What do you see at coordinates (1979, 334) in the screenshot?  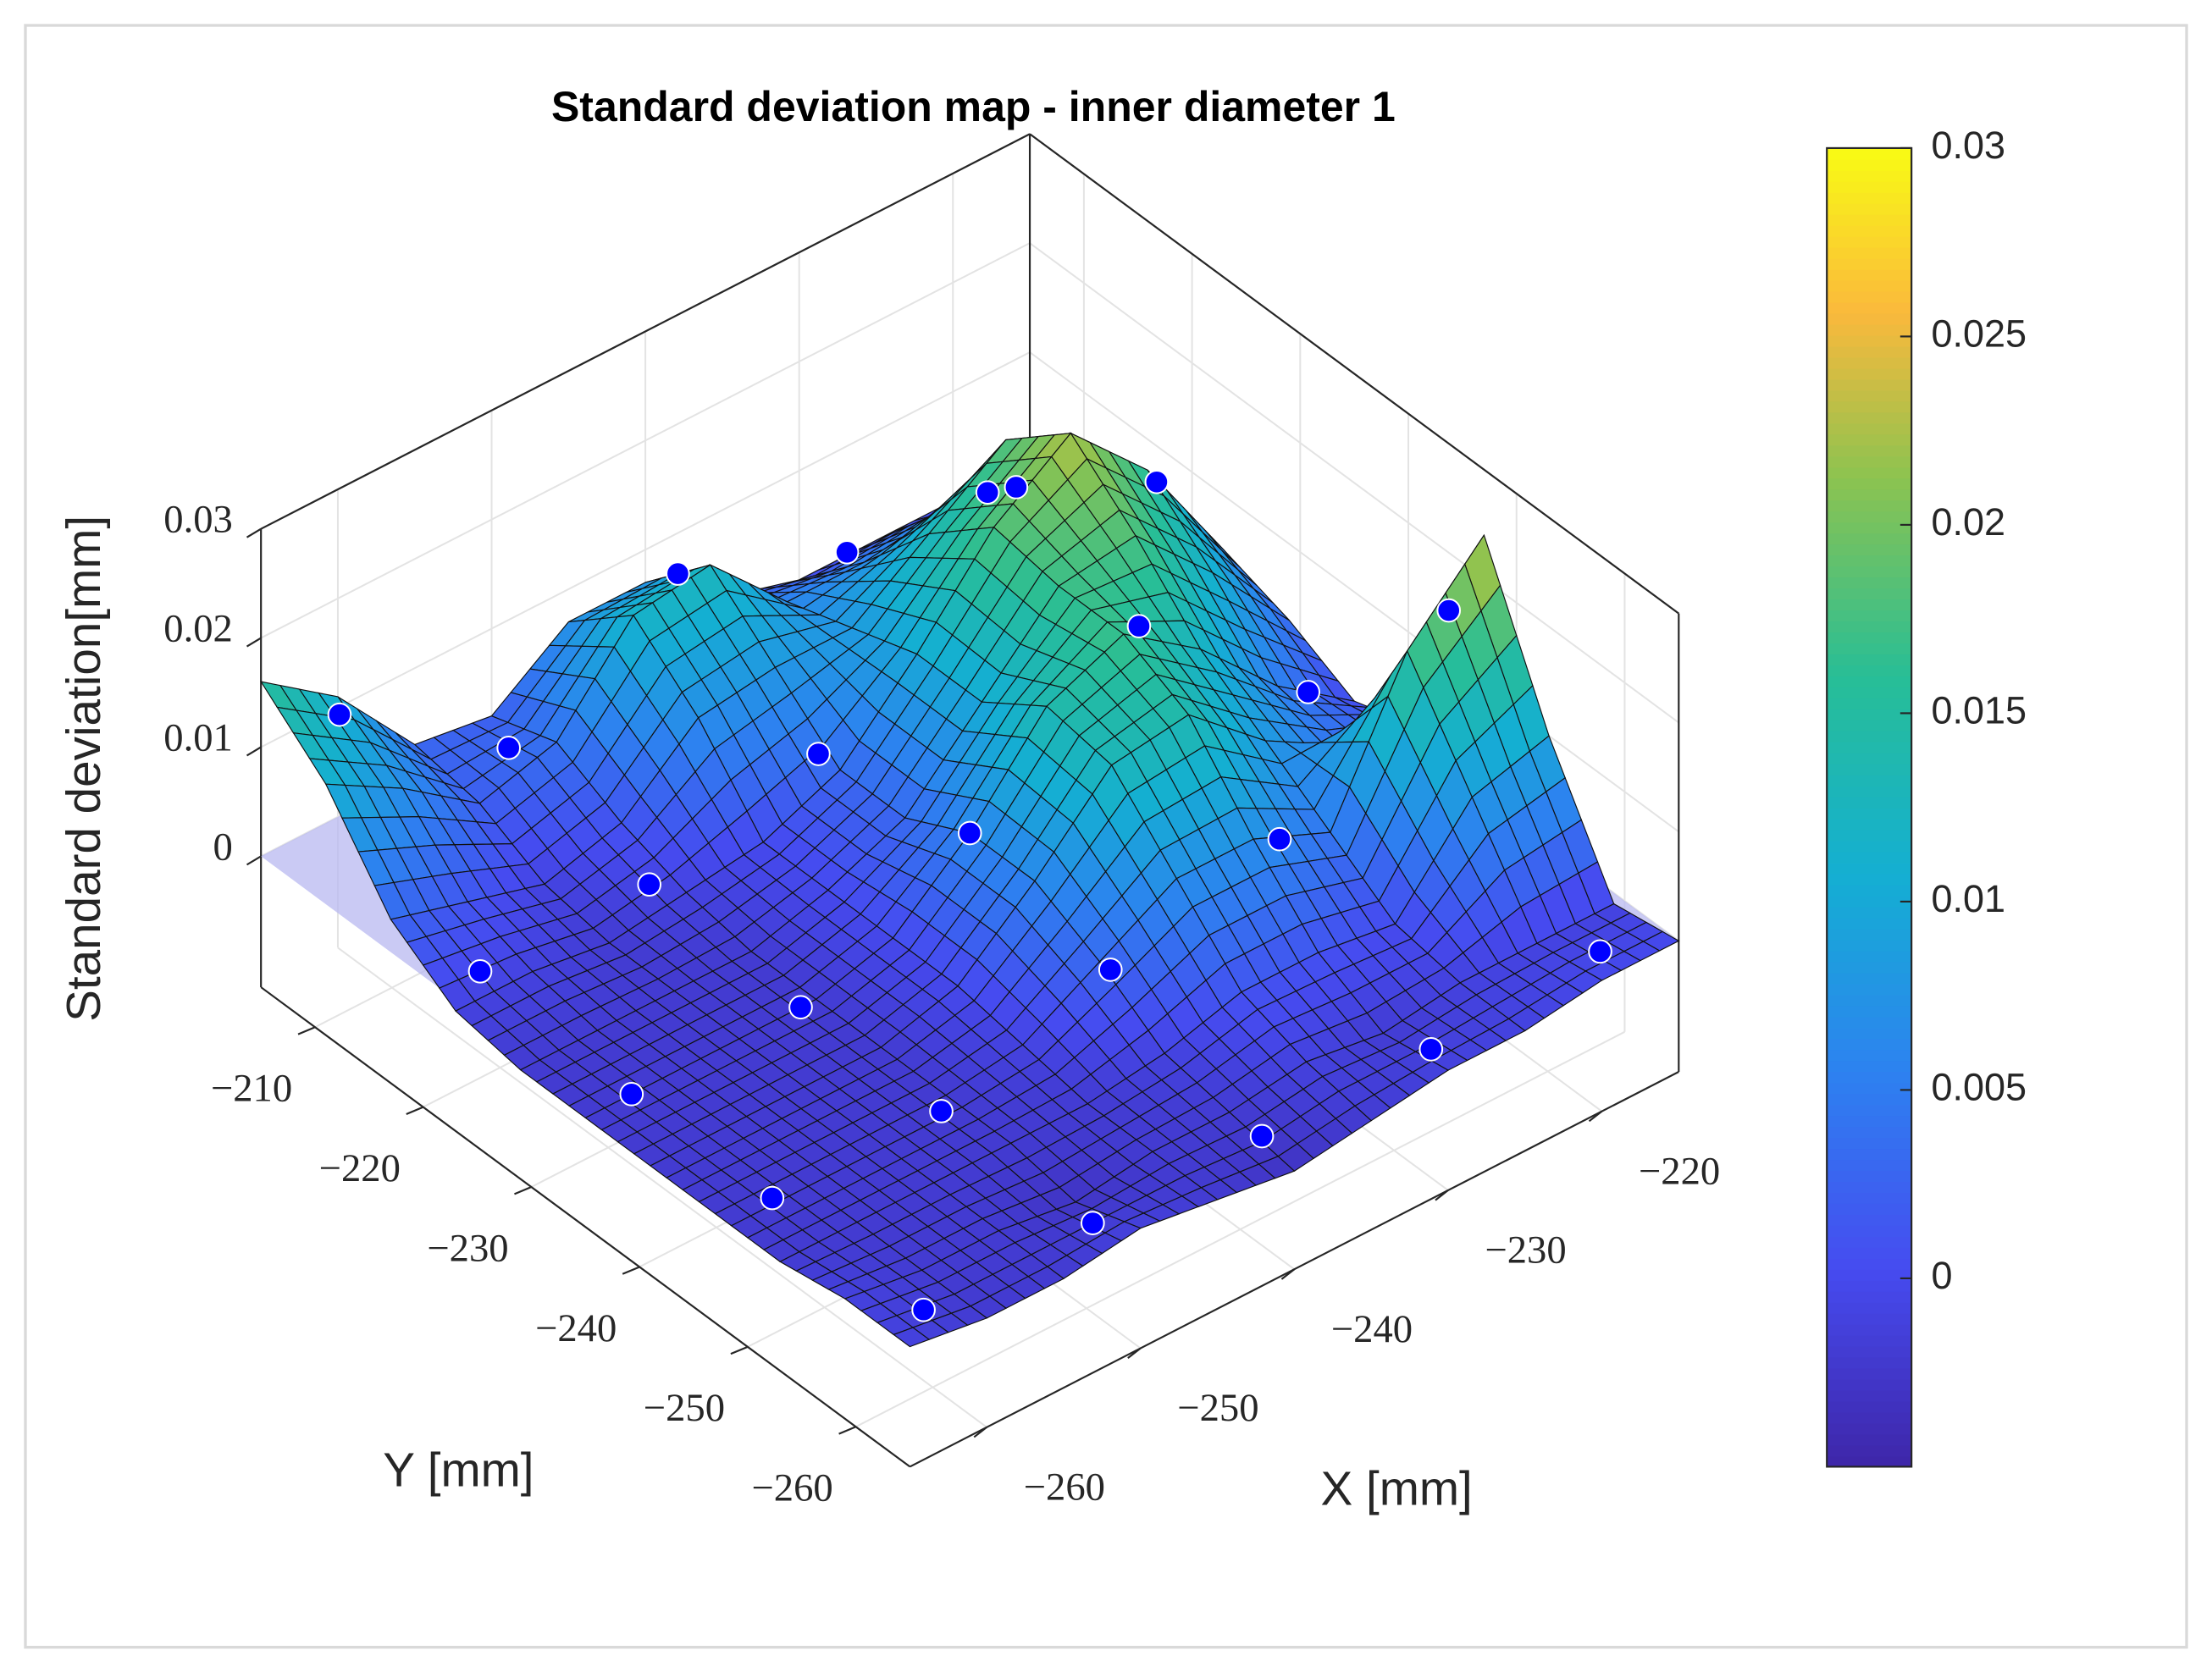 I see `colorbar-tick-label: 0.025` at bounding box center [1979, 334].